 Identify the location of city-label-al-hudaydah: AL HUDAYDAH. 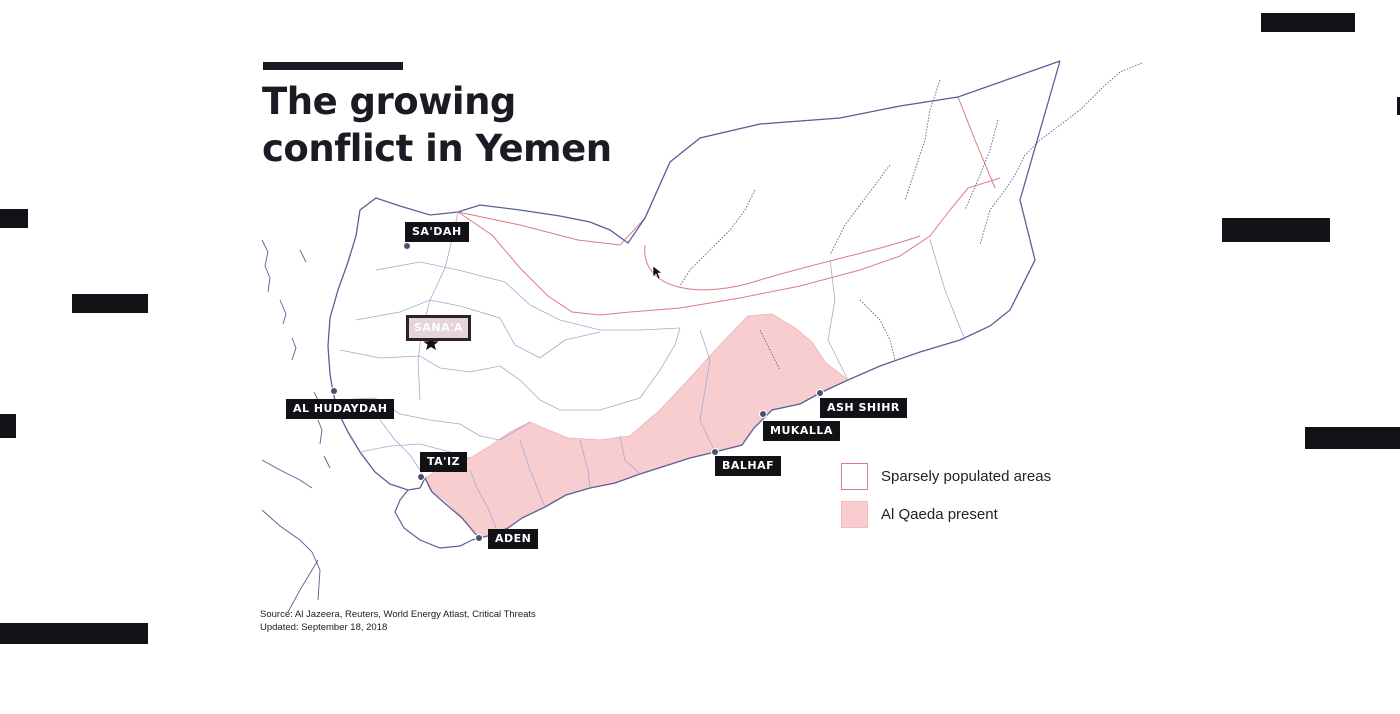
(340, 409).